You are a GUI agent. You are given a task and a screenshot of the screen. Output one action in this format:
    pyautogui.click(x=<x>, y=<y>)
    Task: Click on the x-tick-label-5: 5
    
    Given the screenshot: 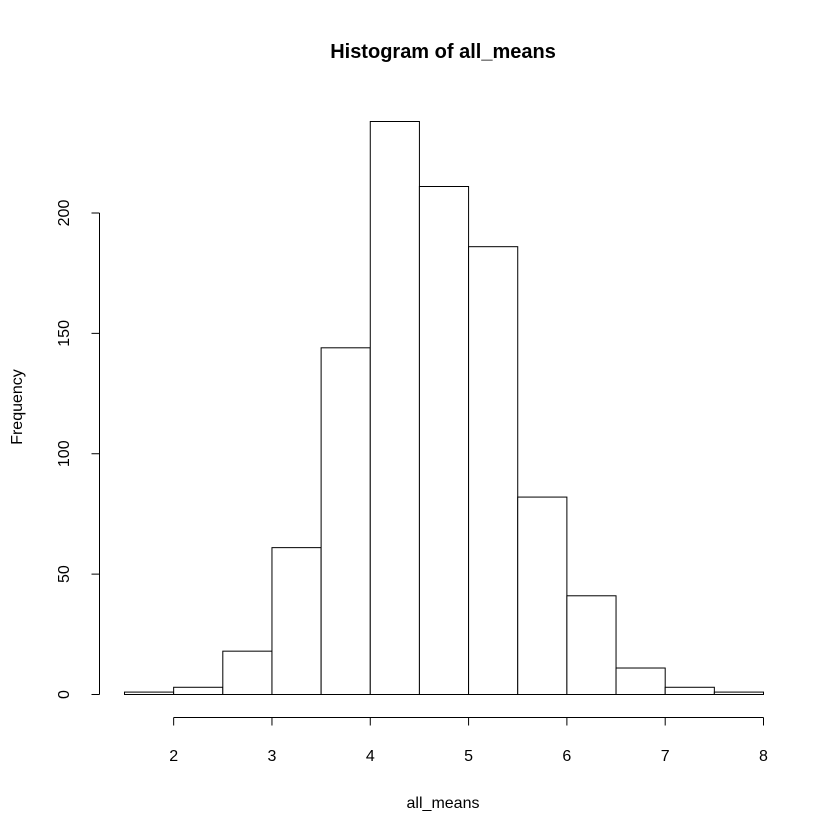 What is the action you would take?
    pyautogui.click(x=468, y=756)
    